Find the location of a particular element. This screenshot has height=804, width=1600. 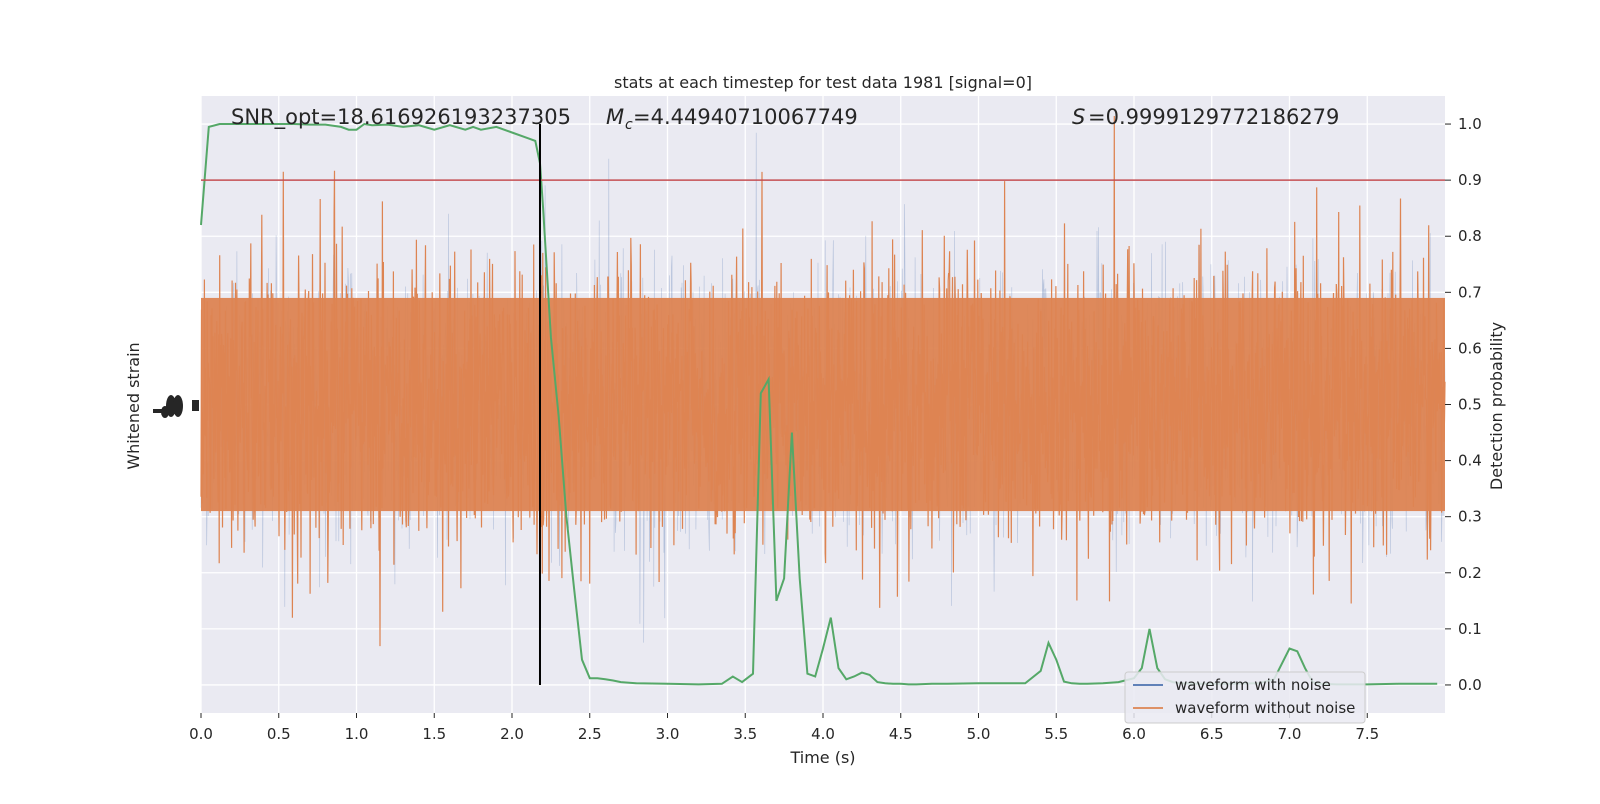

x-tick-label-6: 3.0 is located at coordinates (668, 734).